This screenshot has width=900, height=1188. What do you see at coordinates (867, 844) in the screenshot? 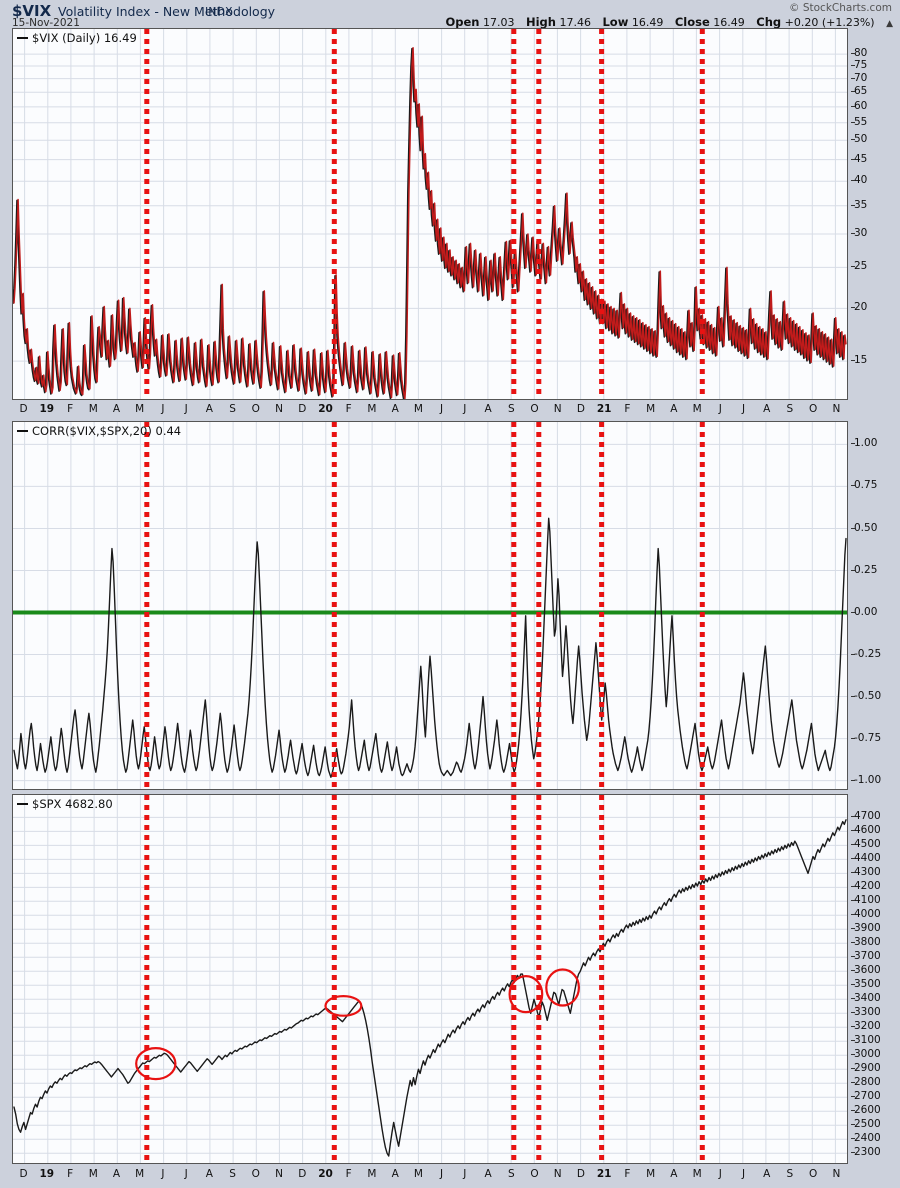
I see `y-tick-label: 4500` at bounding box center [867, 844].